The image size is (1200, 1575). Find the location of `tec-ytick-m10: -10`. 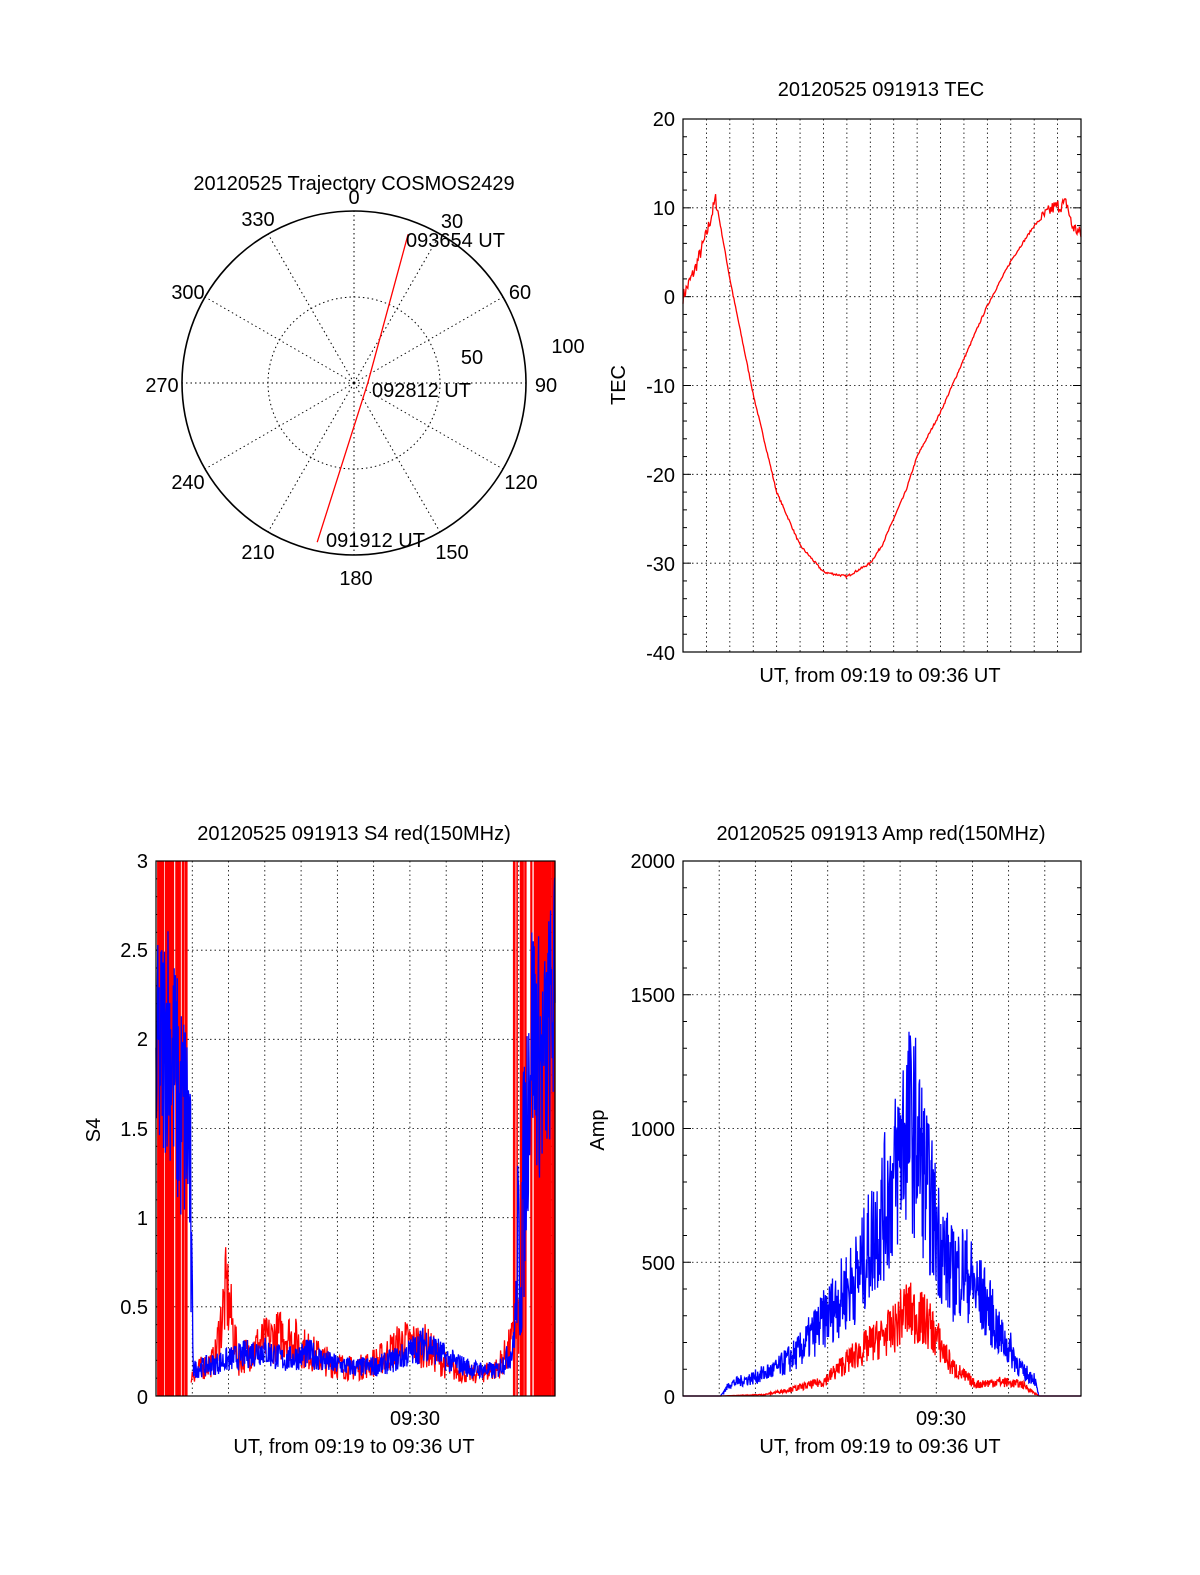

tec-ytick-m10: -10 is located at coordinates (660, 387).